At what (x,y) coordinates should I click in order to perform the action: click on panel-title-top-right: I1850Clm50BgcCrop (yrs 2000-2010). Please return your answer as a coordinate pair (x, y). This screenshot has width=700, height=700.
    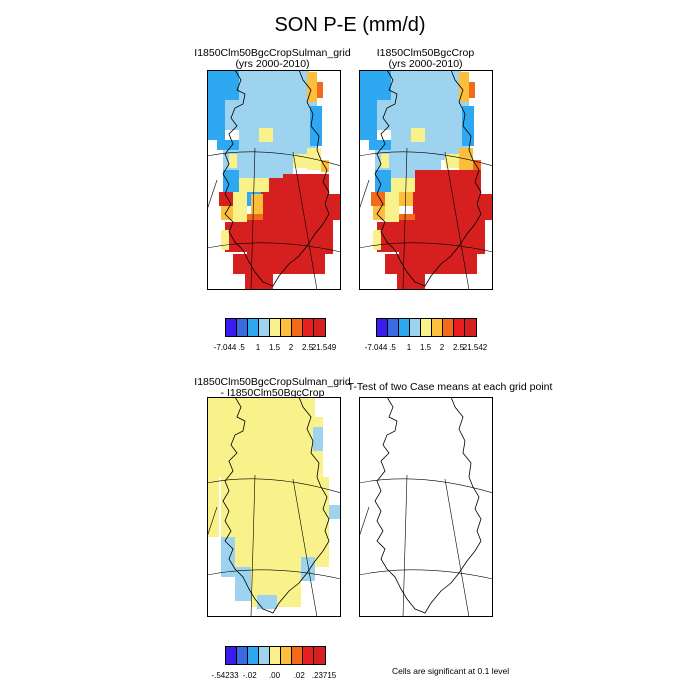
    Looking at the image, I should click on (425, 59).